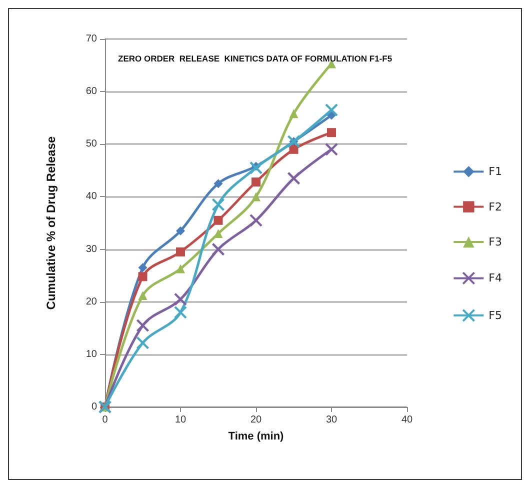  What do you see at coordinates (495, 207) in the screenshot?
I see `legend-label: F2` at bounding box center [495, 207].